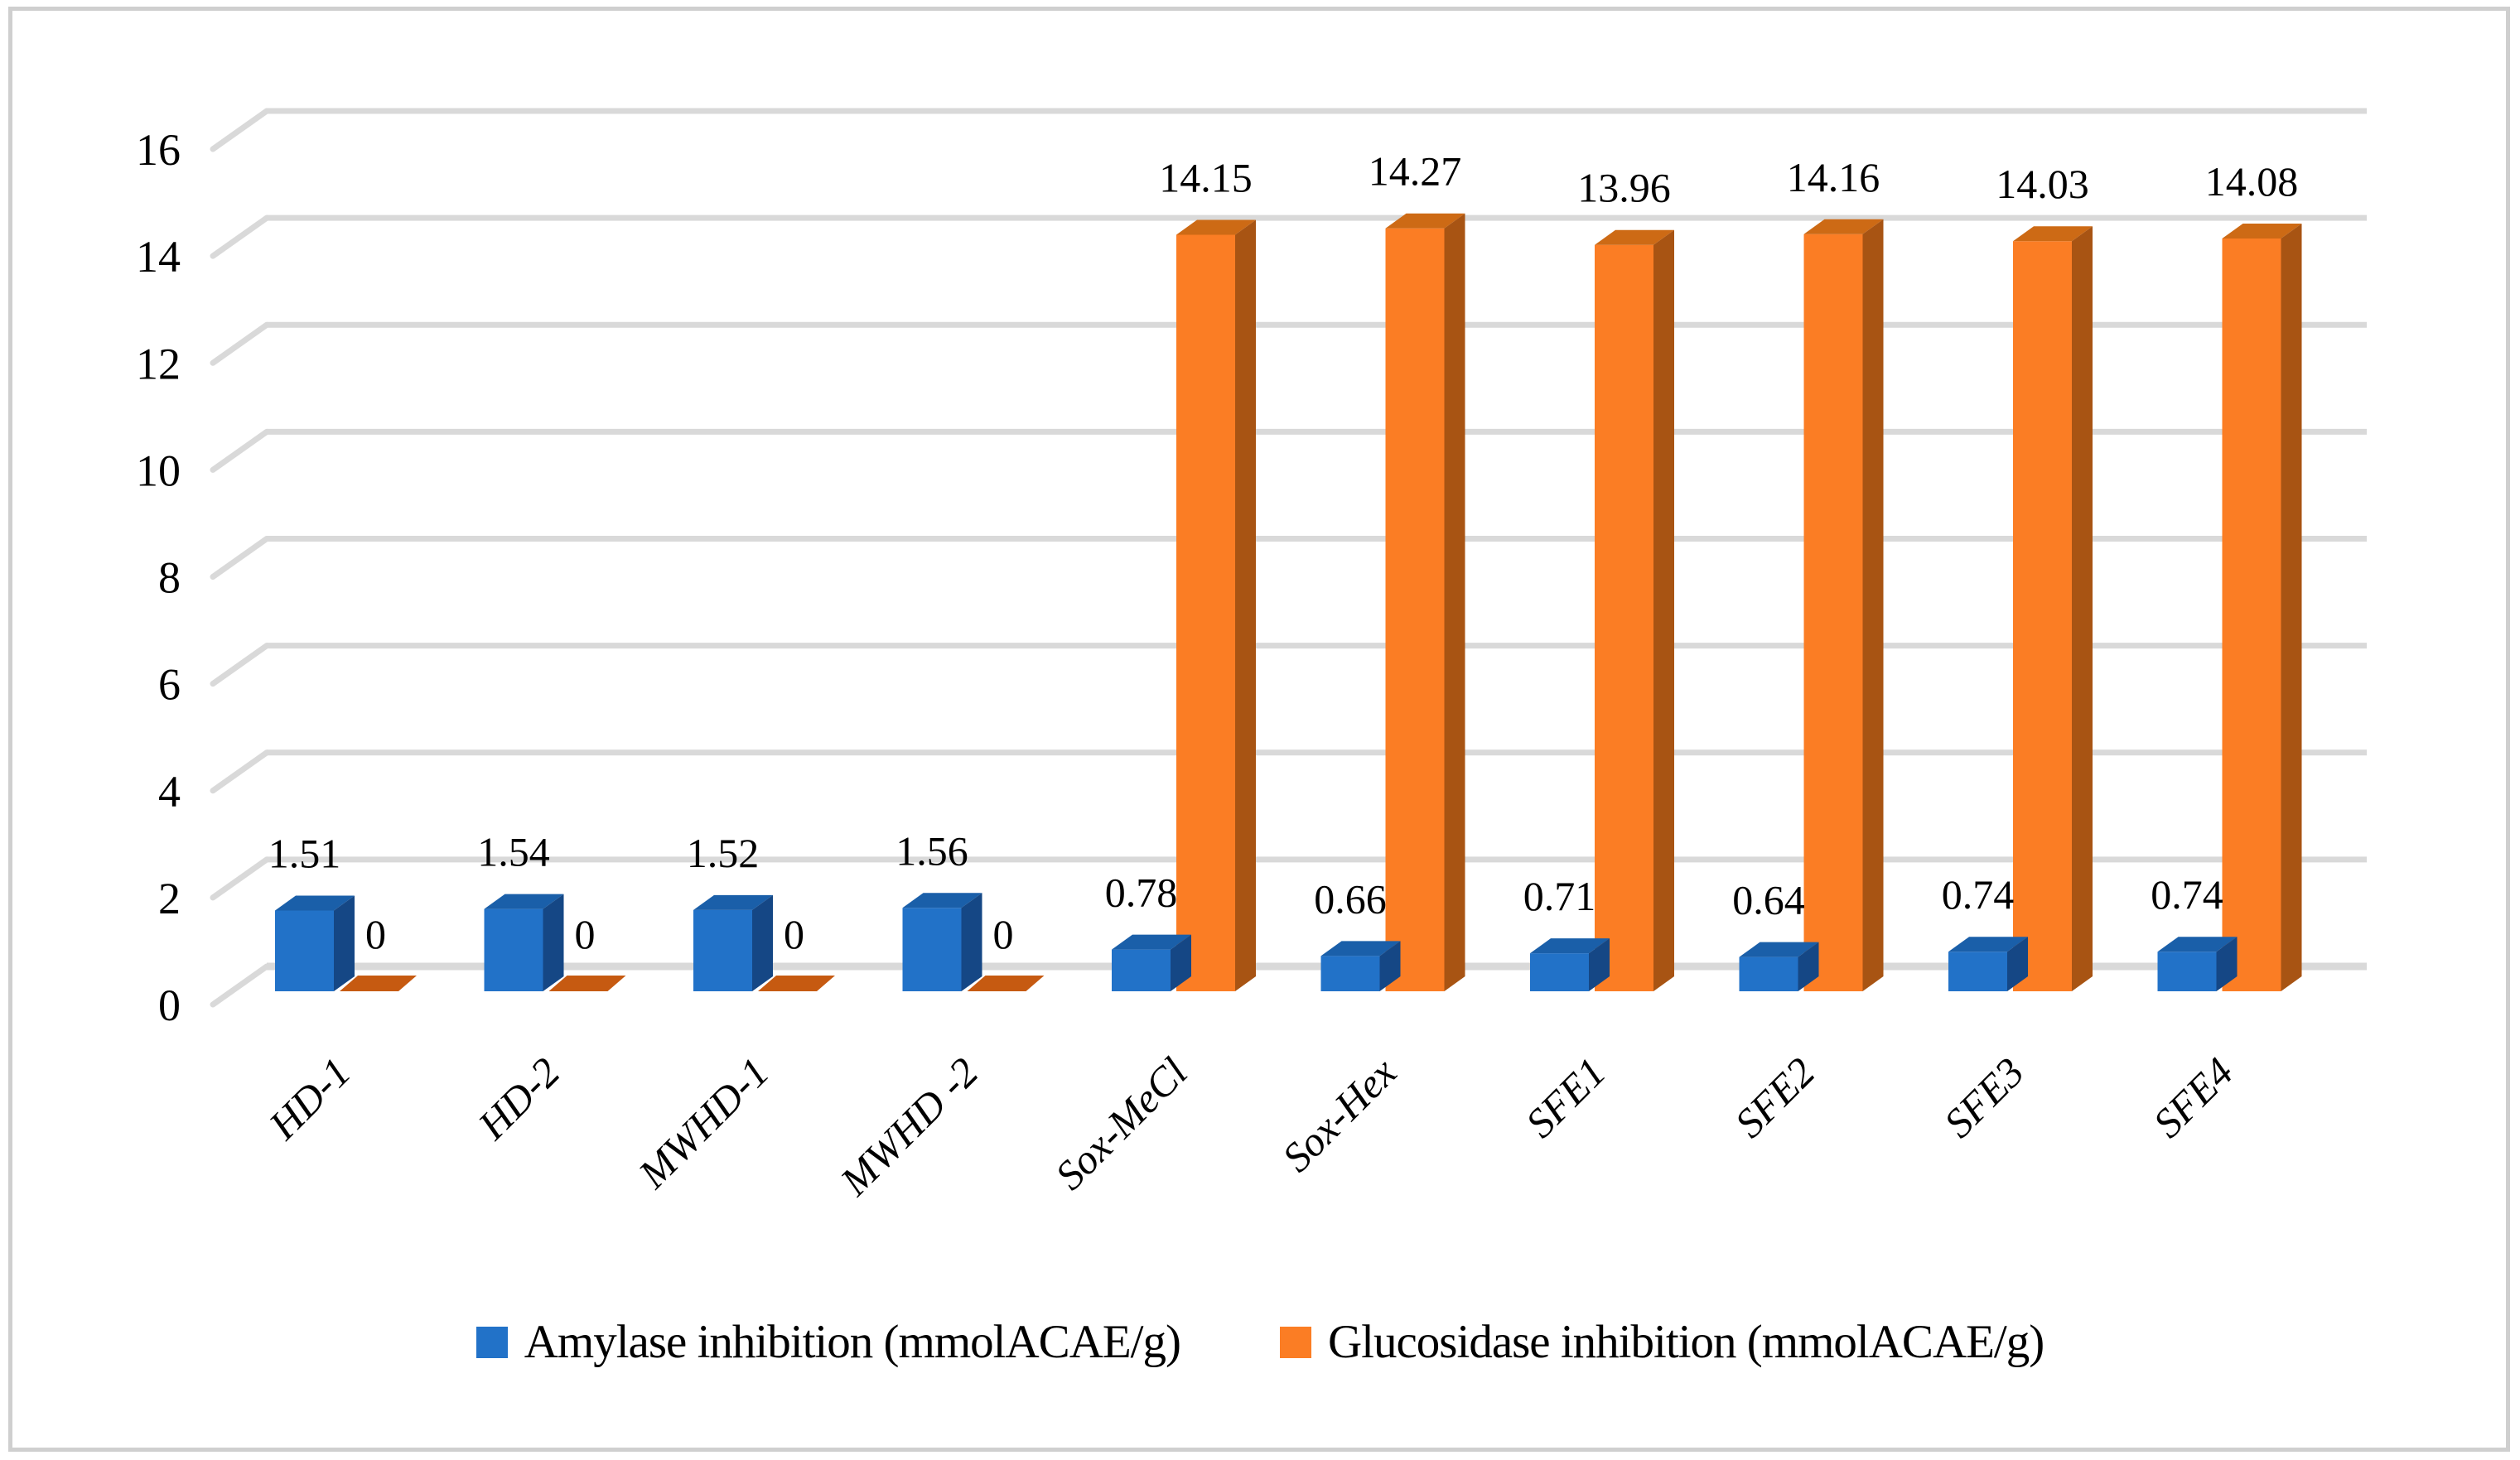 This screenshot has height=1460, width=2520. Describe the element at coordinates (1634, 237) in the screenshot. I see `bar-glucosidase-SFE1-top` at that location.